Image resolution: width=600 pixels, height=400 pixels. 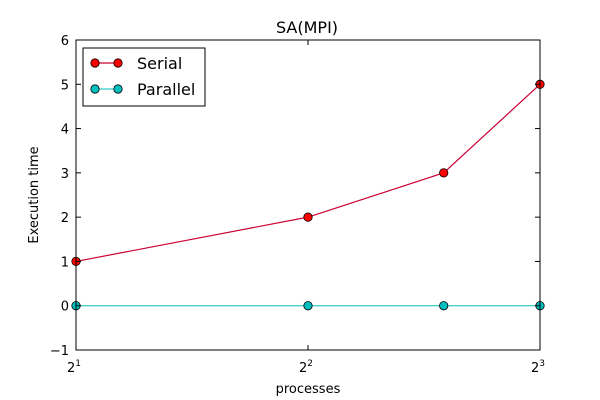 What do you see at coordinates (306, 367) in the screenshot?
I see `x-tick-label: 22` at bounding box center [306, 367].